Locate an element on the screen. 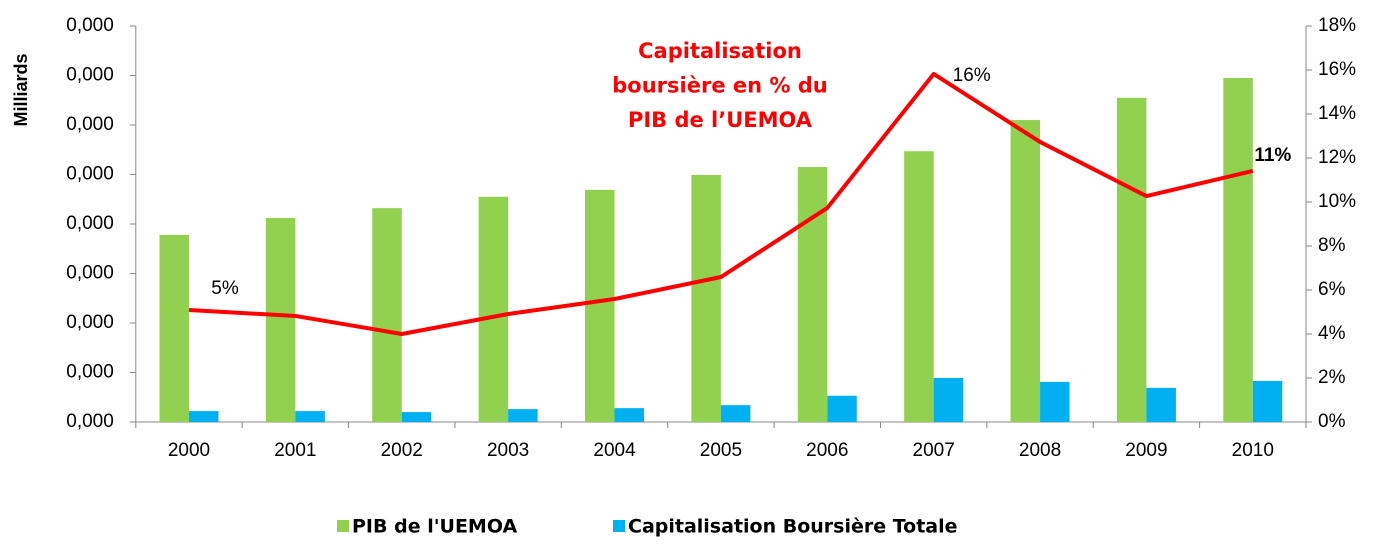  x-tick-label: 2002 is located at coordinates (402, 450).